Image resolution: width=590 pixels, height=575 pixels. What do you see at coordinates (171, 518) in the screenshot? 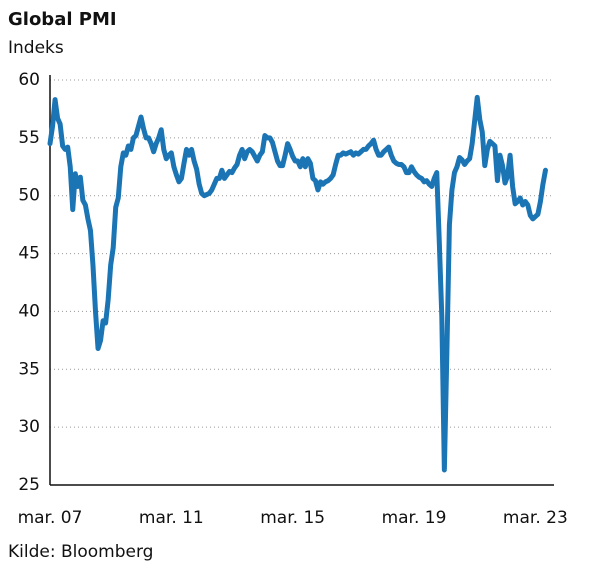
I see `x-tick-label: mar. 11` at bounding box center [171, 518].